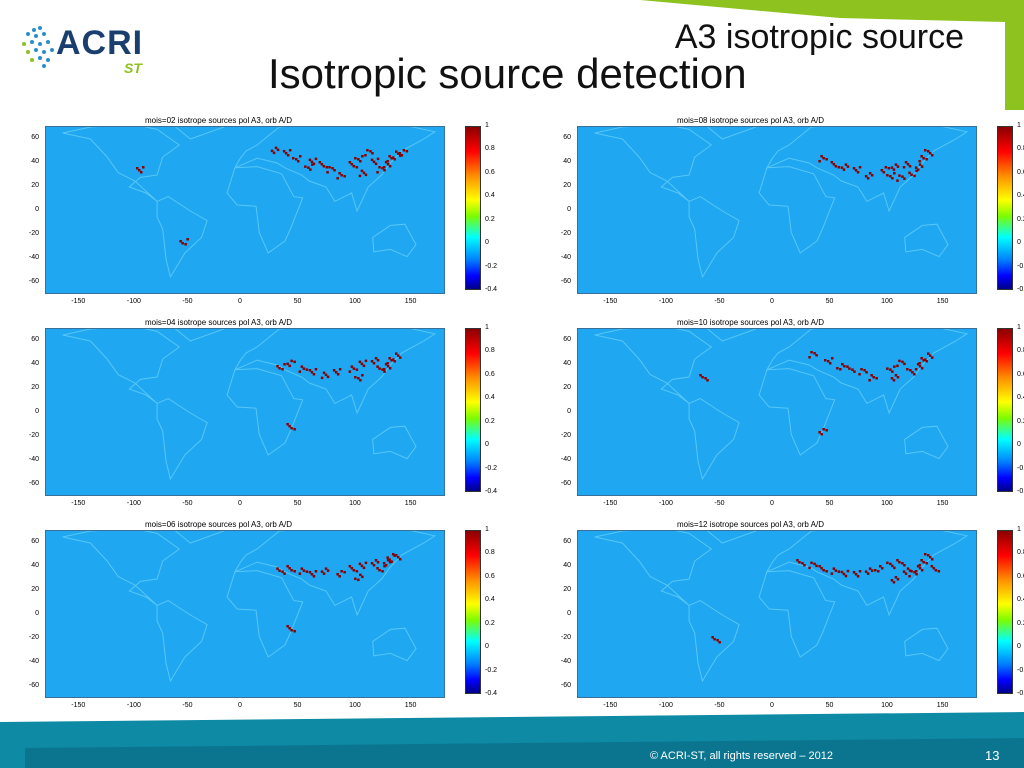 This screenshot has height=768, width=1024. I want to click on x-tick-label: -50, so click(187, 705).